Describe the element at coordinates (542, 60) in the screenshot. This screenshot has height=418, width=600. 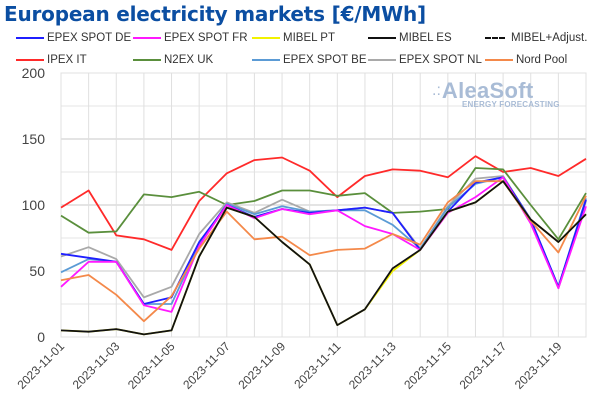
I see `legend-label: Nord Pool` at that location.